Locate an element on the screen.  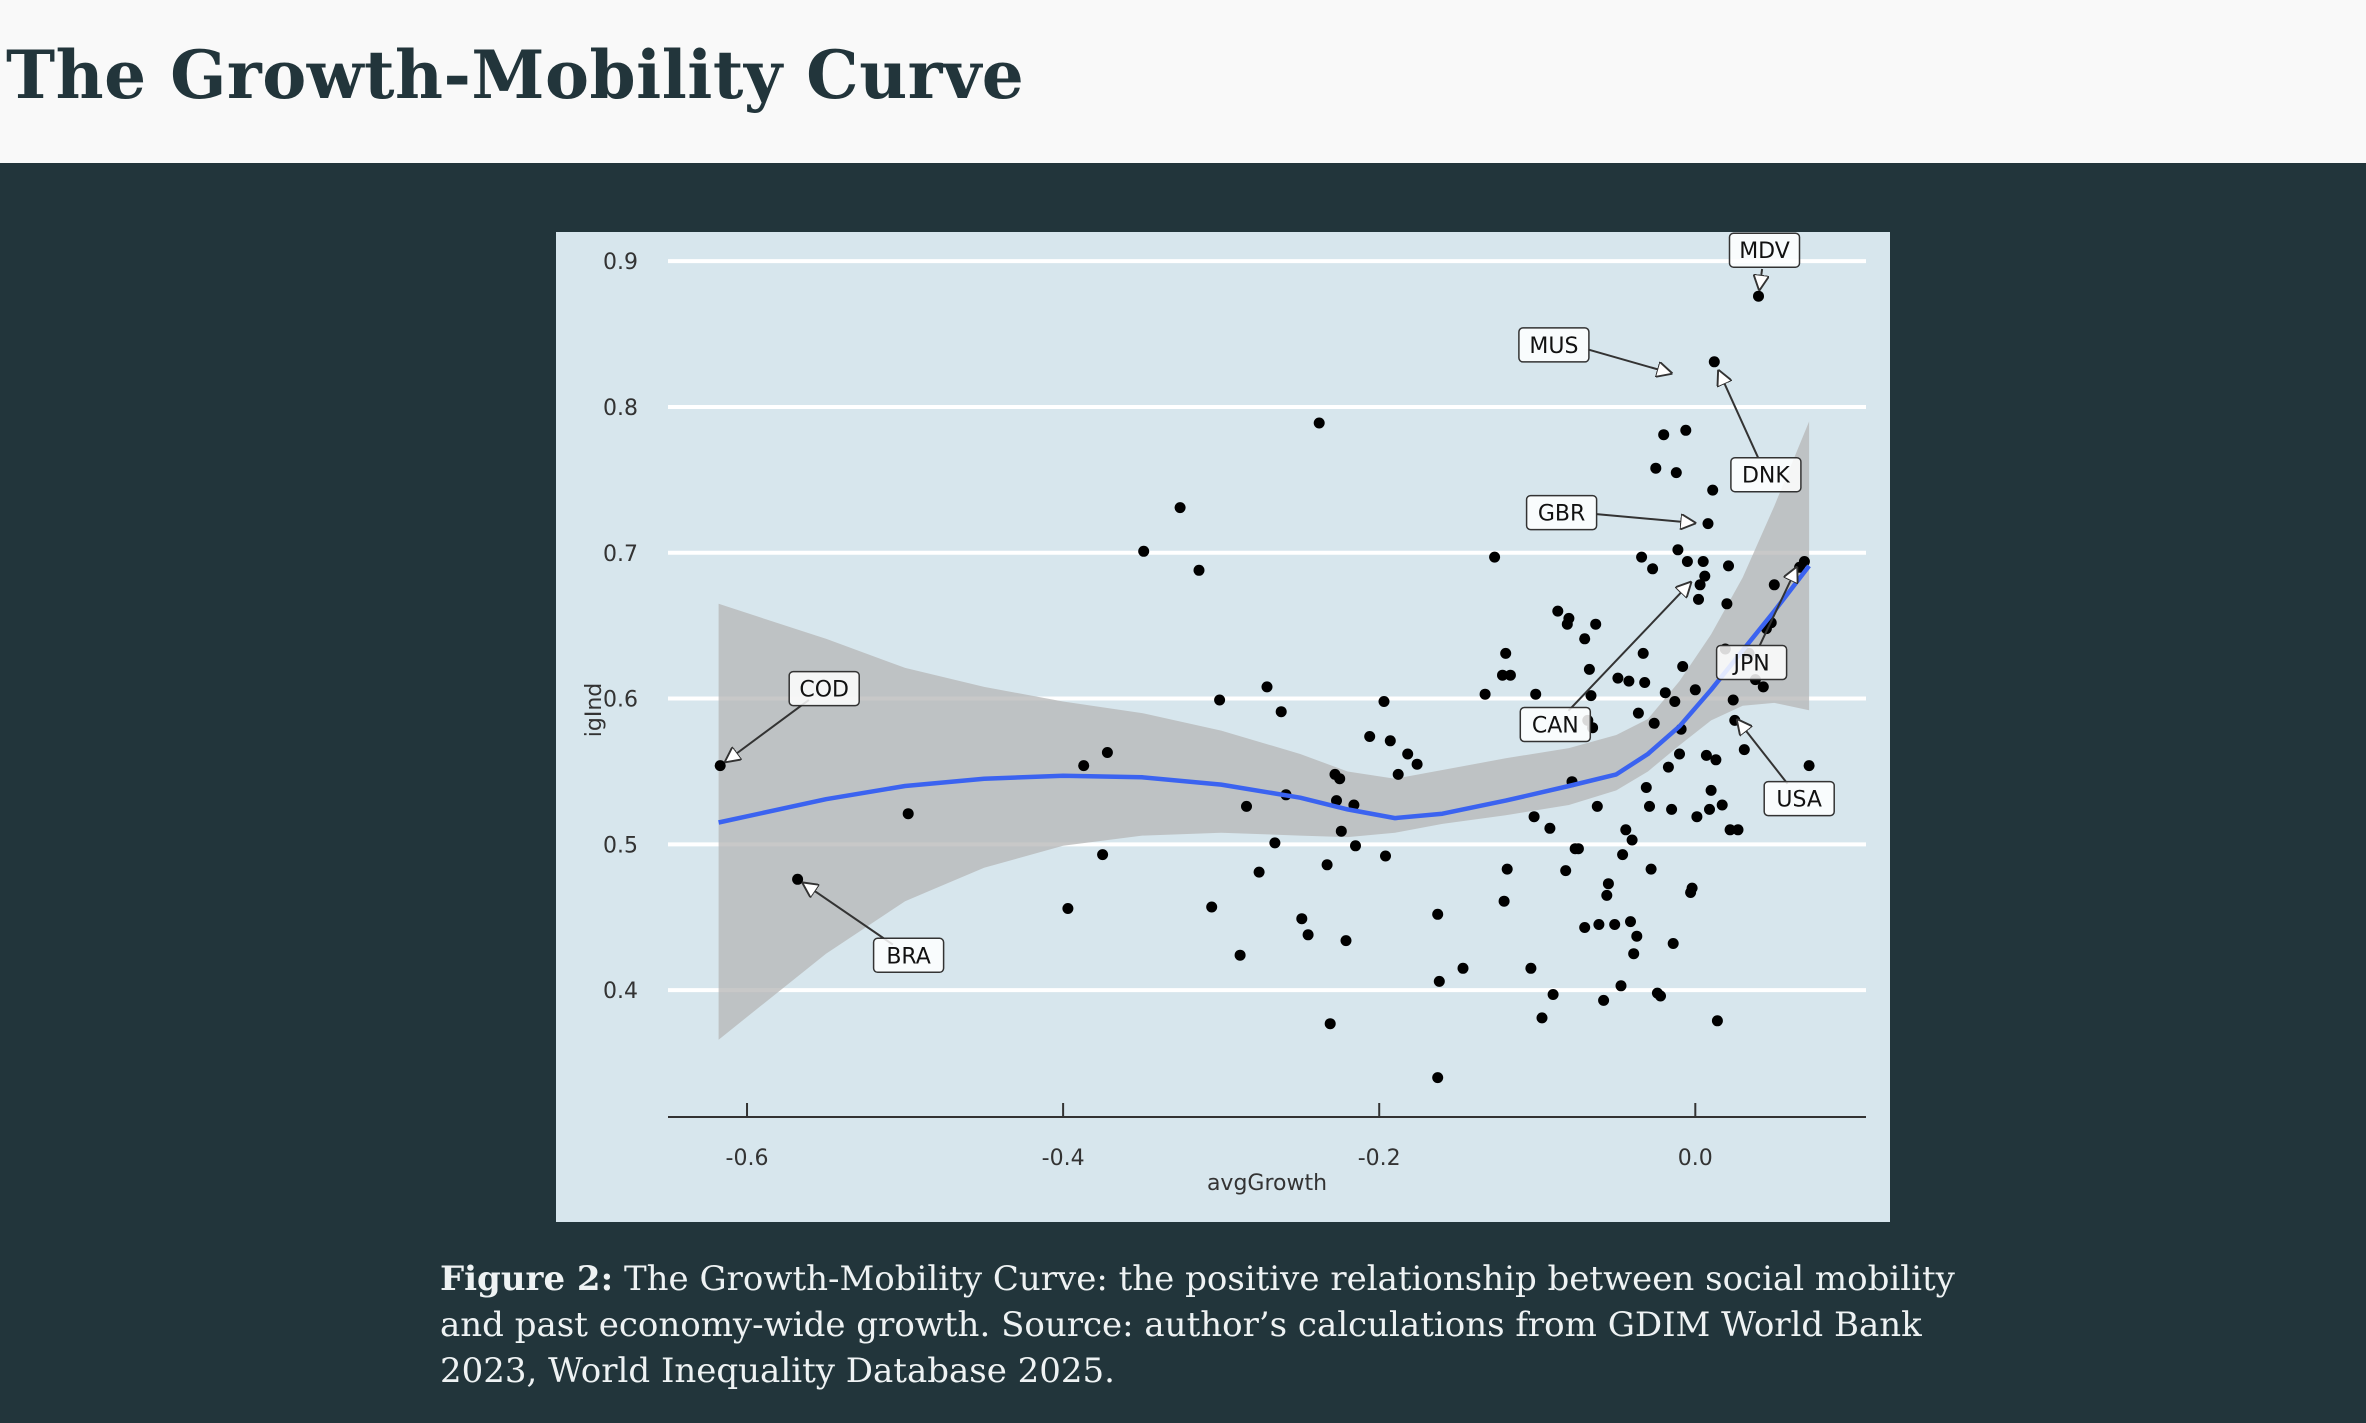
annotation-text: JPN is located at coordinates (1750, 664).